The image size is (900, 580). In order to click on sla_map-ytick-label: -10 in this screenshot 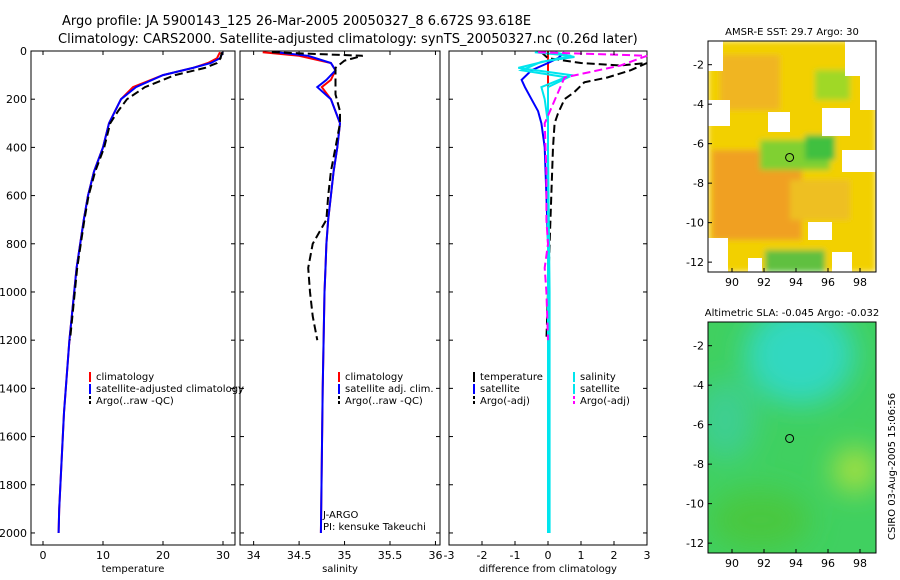, I will do `click(695, 504)`.